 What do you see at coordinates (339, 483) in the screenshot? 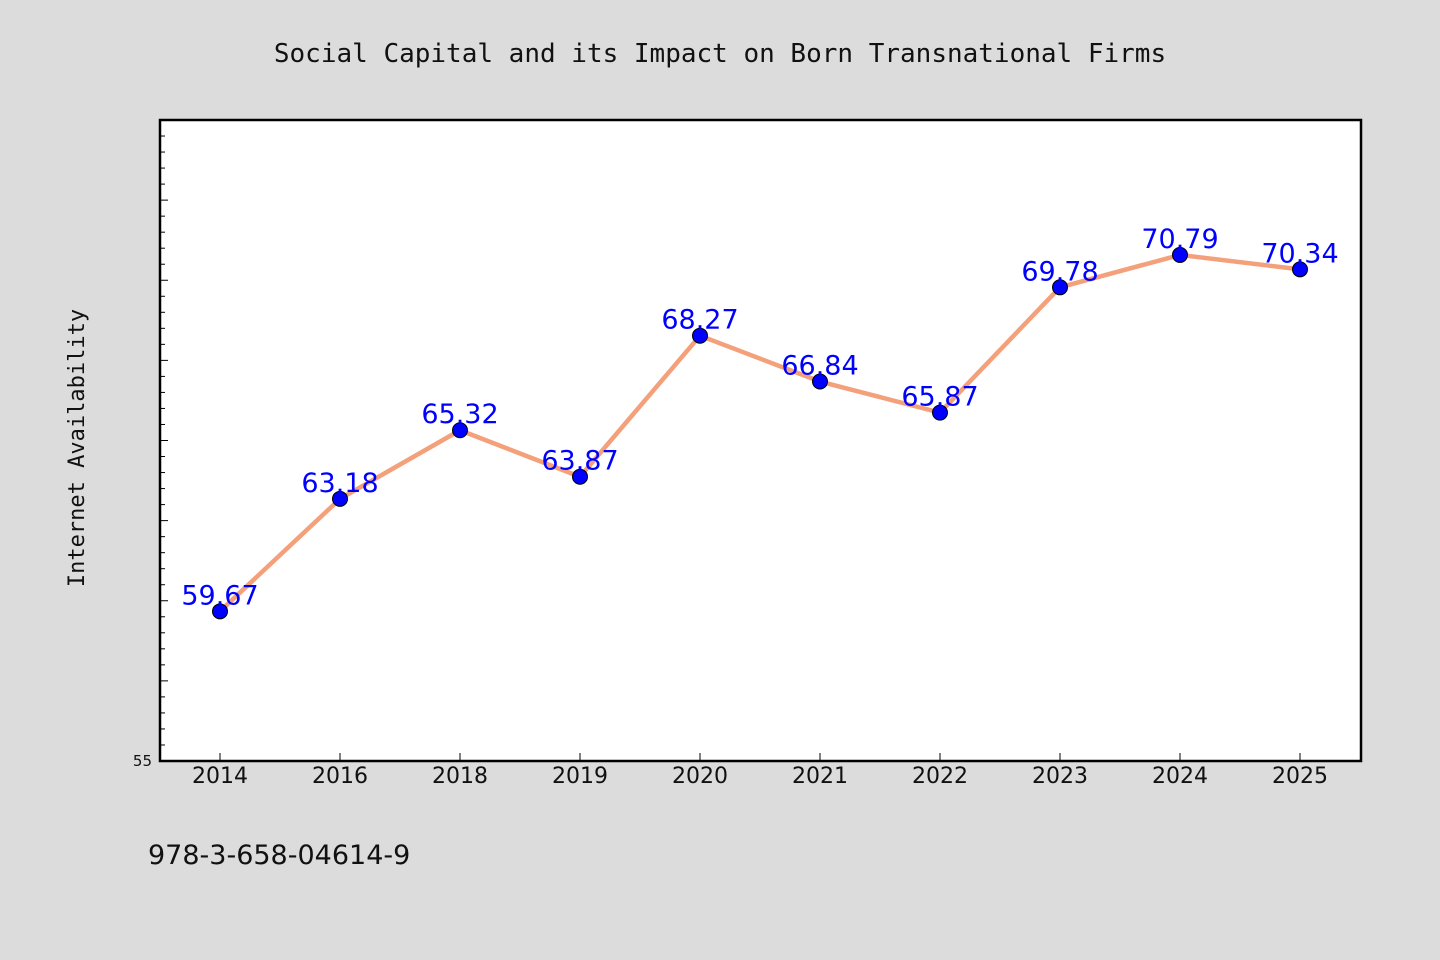
I see `data-label: 63.18` at bounding box center [339, 483].